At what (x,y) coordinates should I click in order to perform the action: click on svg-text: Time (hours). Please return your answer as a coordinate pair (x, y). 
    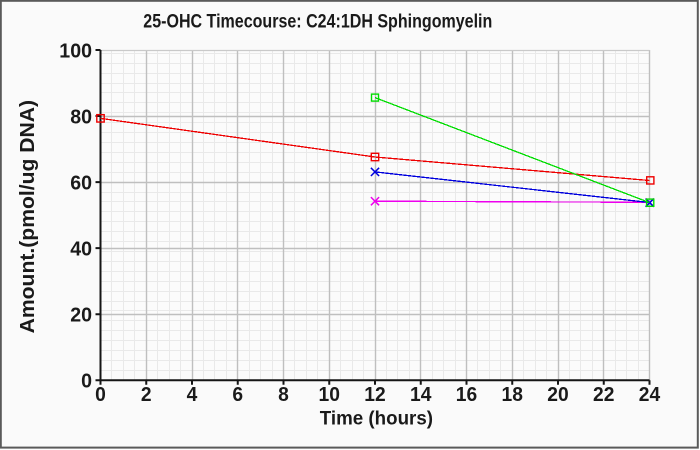
    Looking at the image, I should click on (376, 419).